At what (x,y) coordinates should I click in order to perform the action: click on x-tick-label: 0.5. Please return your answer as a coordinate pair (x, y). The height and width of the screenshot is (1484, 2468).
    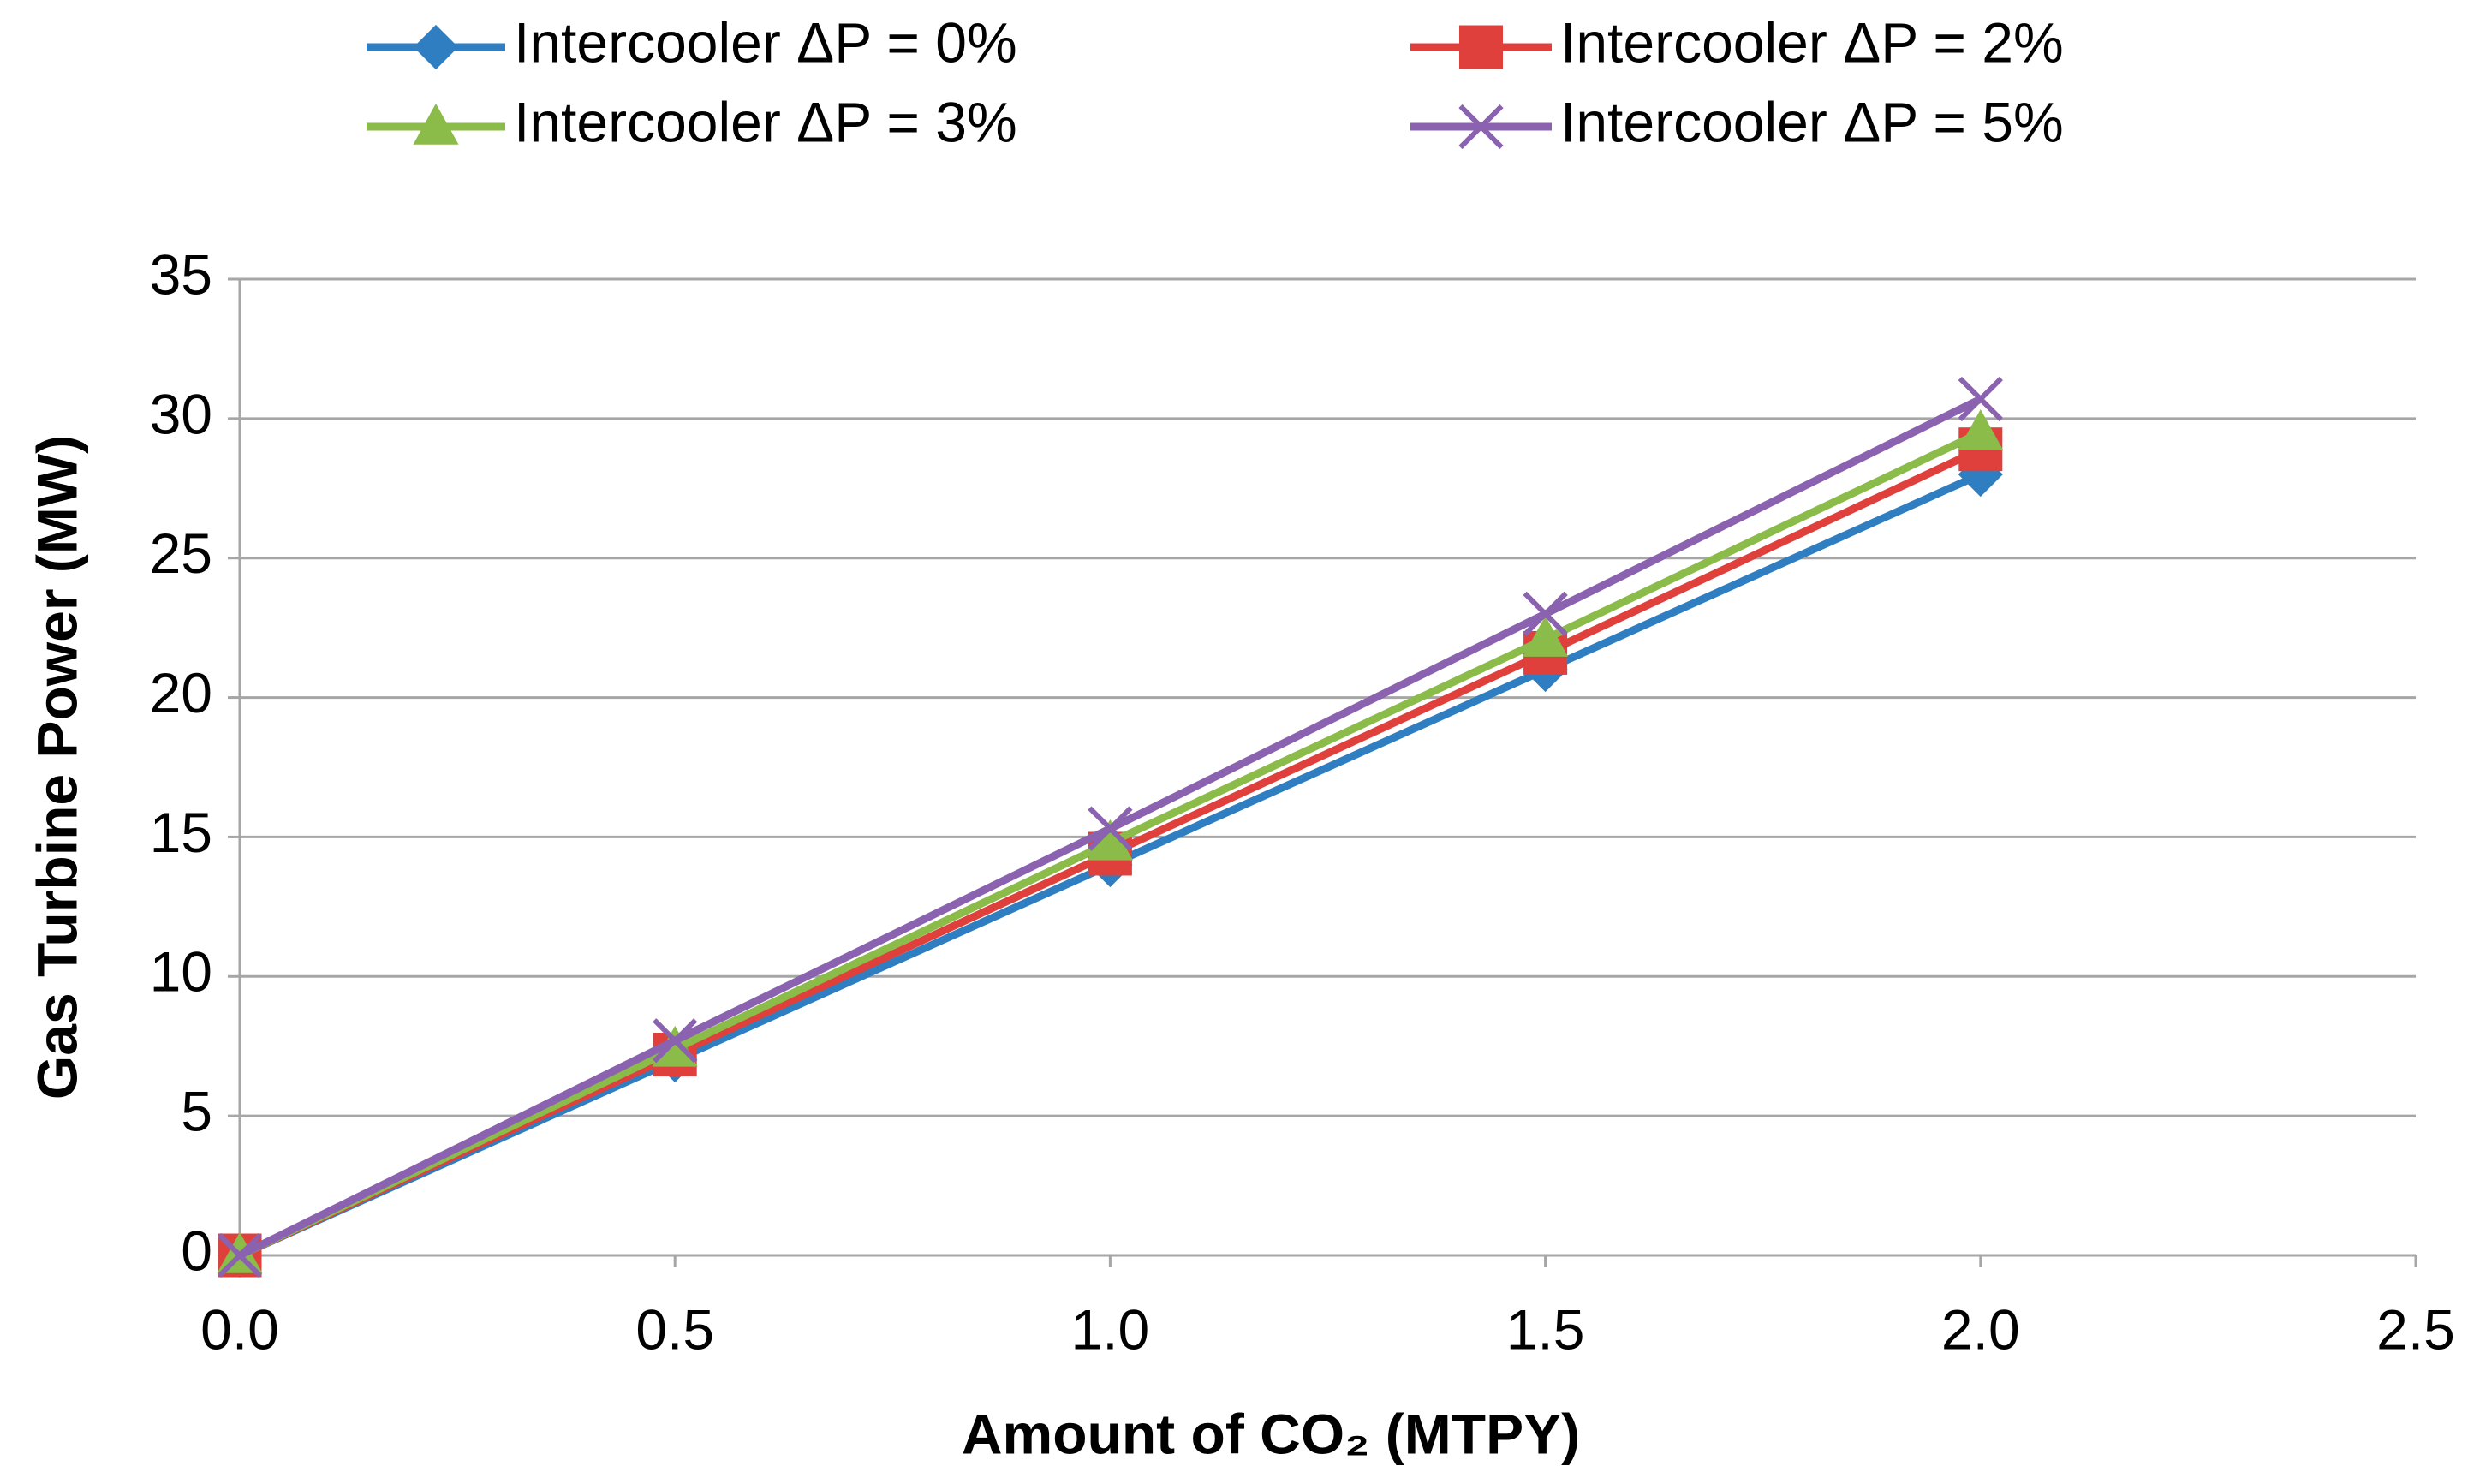
    Looking at the image, I should click on (674, 1329).